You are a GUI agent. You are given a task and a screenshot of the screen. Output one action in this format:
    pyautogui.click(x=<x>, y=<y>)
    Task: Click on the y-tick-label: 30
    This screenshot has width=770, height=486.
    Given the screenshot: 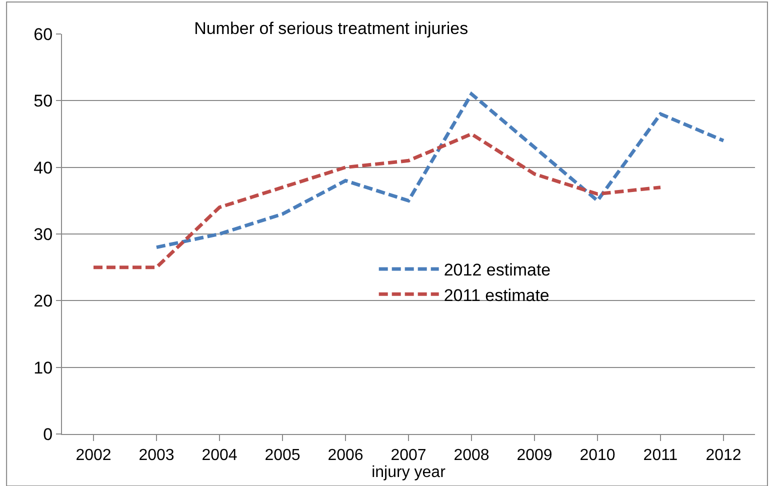 What is the action you would take?
    pyautogui.click(x=43, y=234)
    